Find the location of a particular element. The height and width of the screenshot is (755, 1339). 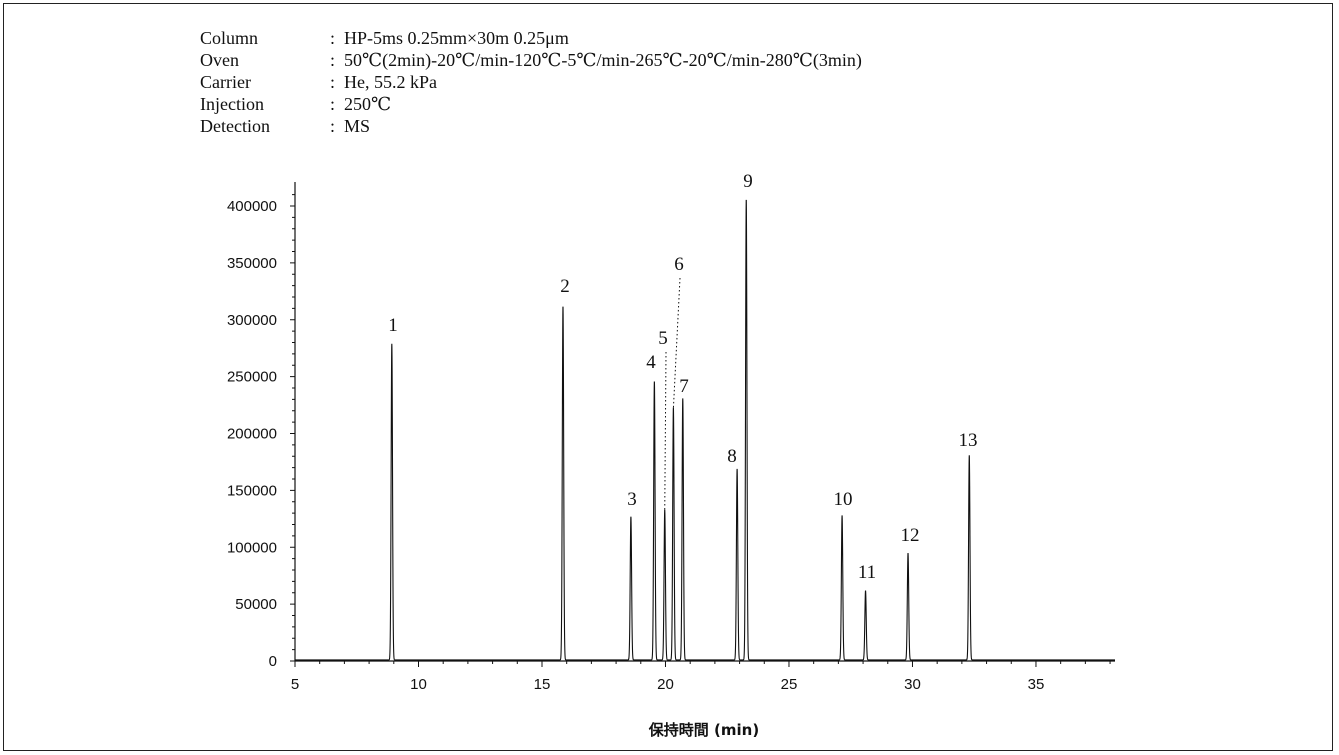

condition-carrier: Carrier : He, 55.2 kPa is located at coordinates (531, 82).